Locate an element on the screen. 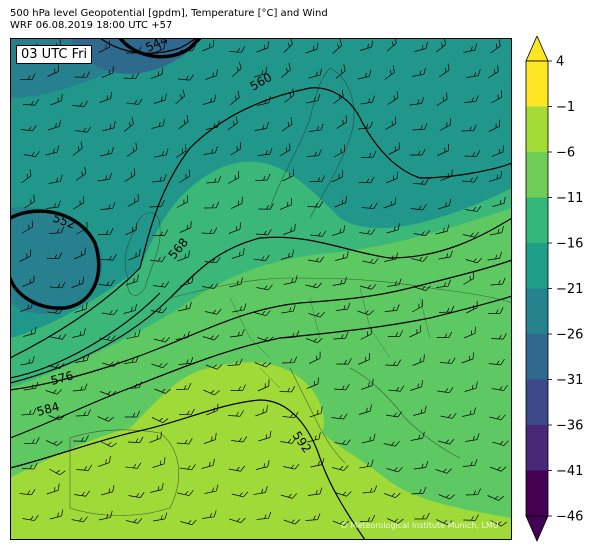  colorbar-tick-label: −41 is located at coordinates (569, 471).